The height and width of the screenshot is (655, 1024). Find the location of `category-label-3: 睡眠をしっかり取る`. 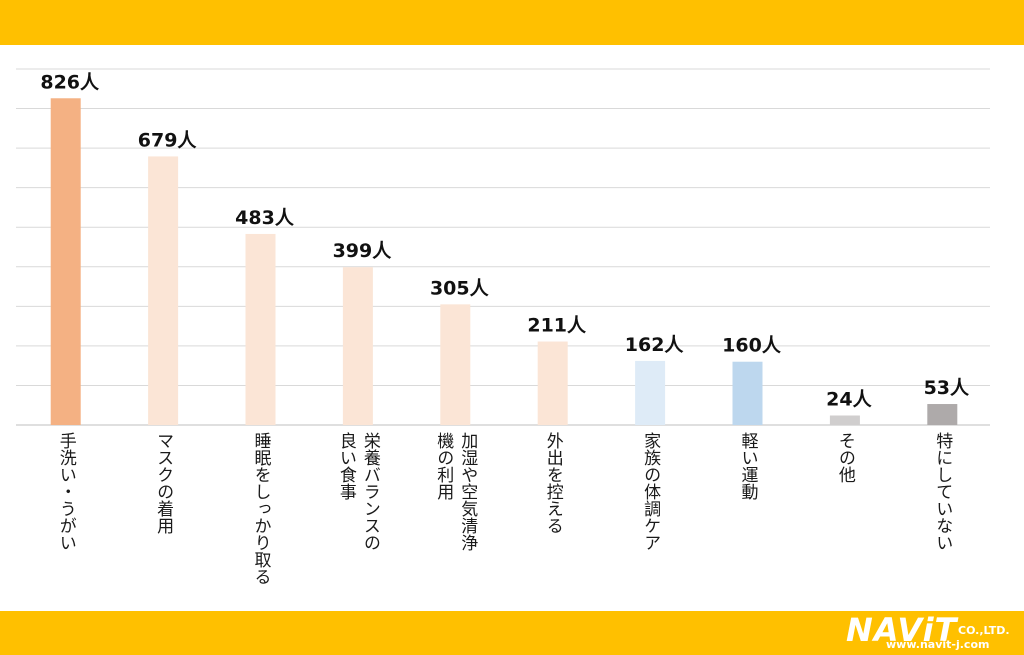

category-label-3: 睡眠をしっかり取る is located at coordinates (260, 508).